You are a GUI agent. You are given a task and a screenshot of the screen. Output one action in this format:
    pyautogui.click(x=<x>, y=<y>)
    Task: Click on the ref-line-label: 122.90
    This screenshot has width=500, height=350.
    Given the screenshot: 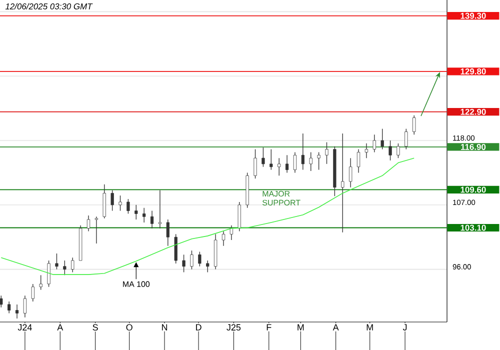 What is the action you would take?
    pyautogui.click(x=473, y=111)
    